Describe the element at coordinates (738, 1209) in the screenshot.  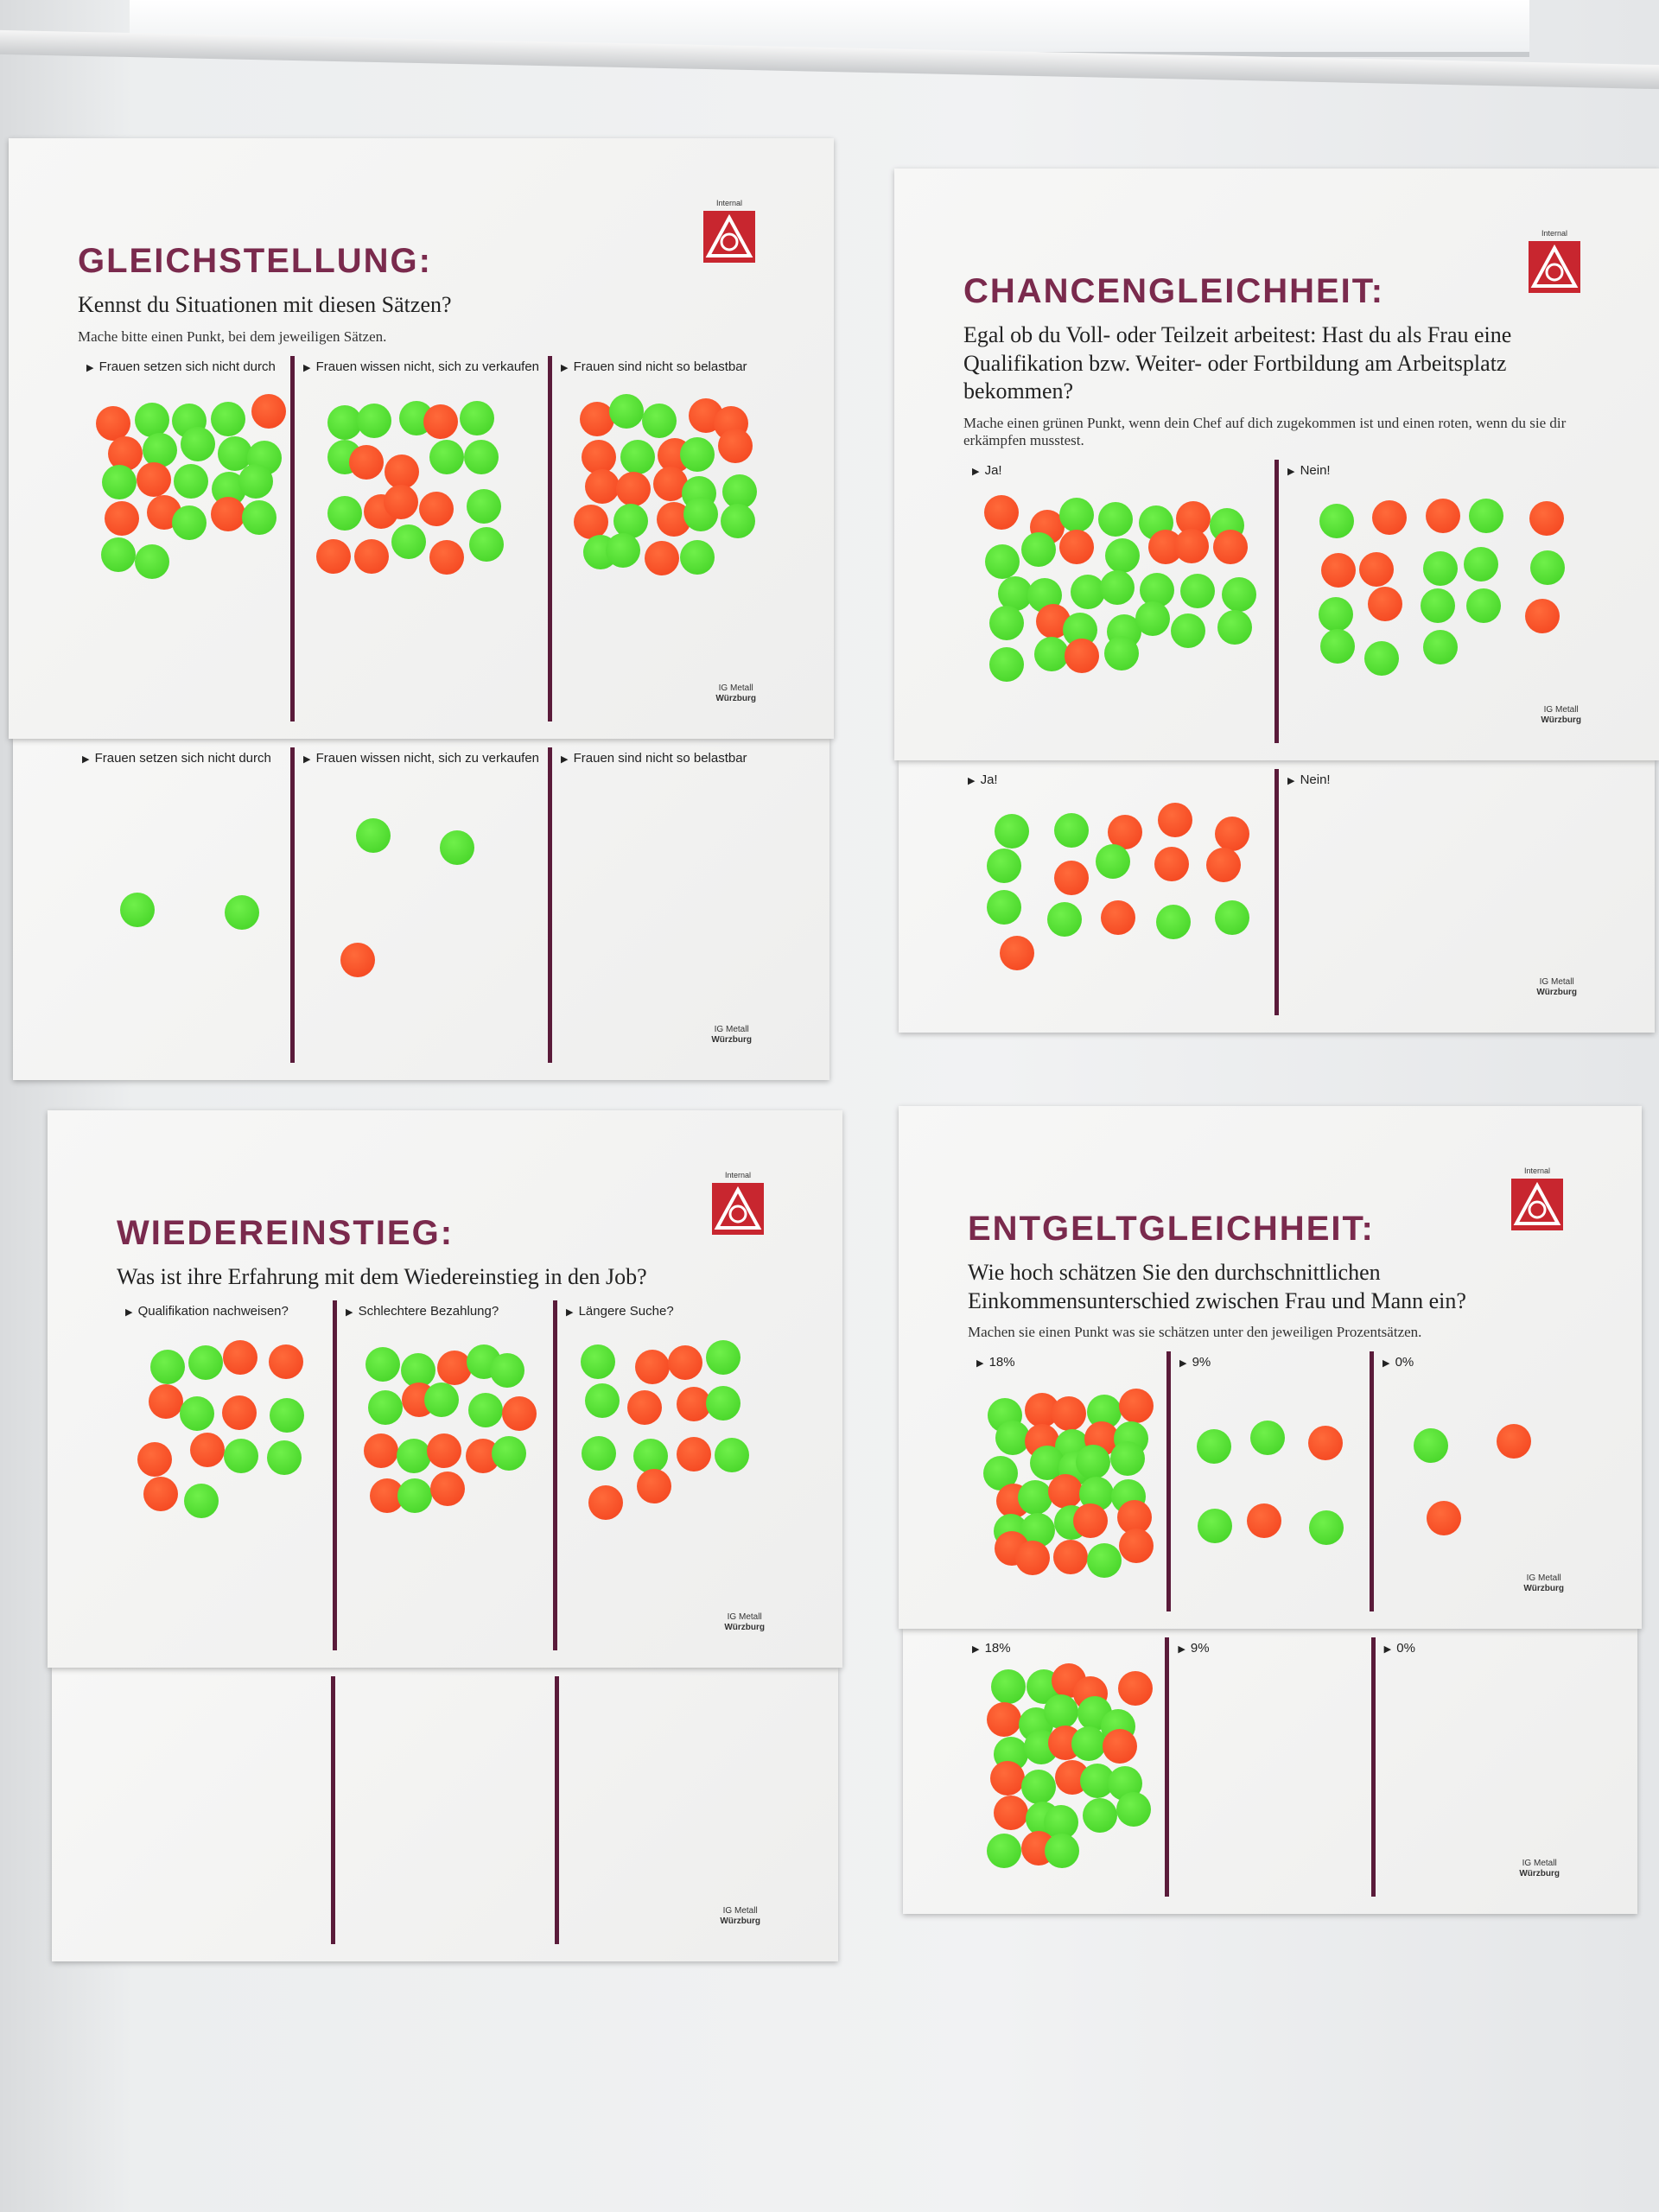
I see `logo-icon` at that location.